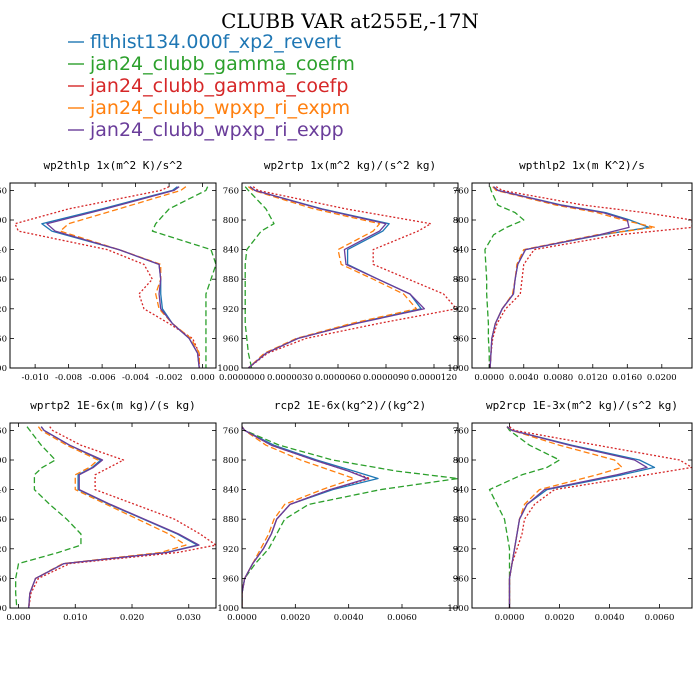 The width and height of the screenshot is (700, 700). What do you see at coordinates (135, 378) in the screenshot?
I see `x-tick-label: -0.004` at bounding box center [135, 378].